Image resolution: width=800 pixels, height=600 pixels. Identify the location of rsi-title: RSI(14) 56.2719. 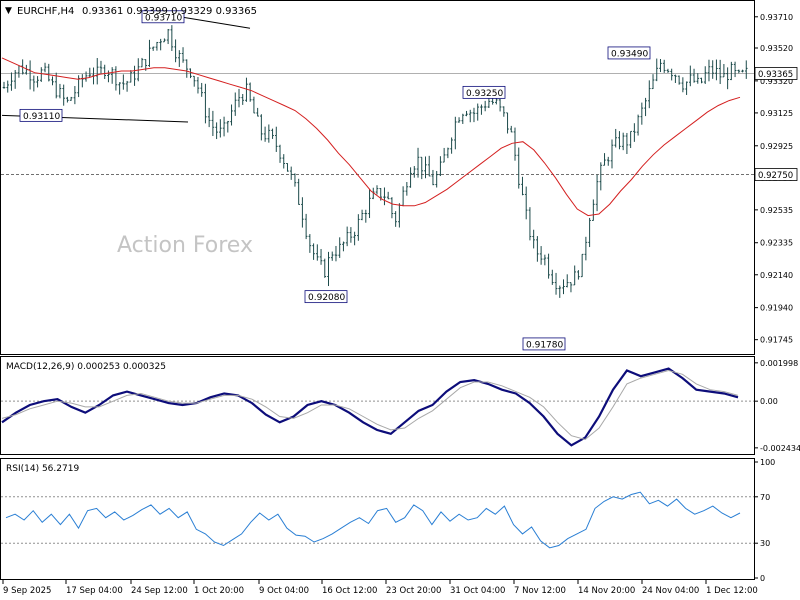
(42, 469).